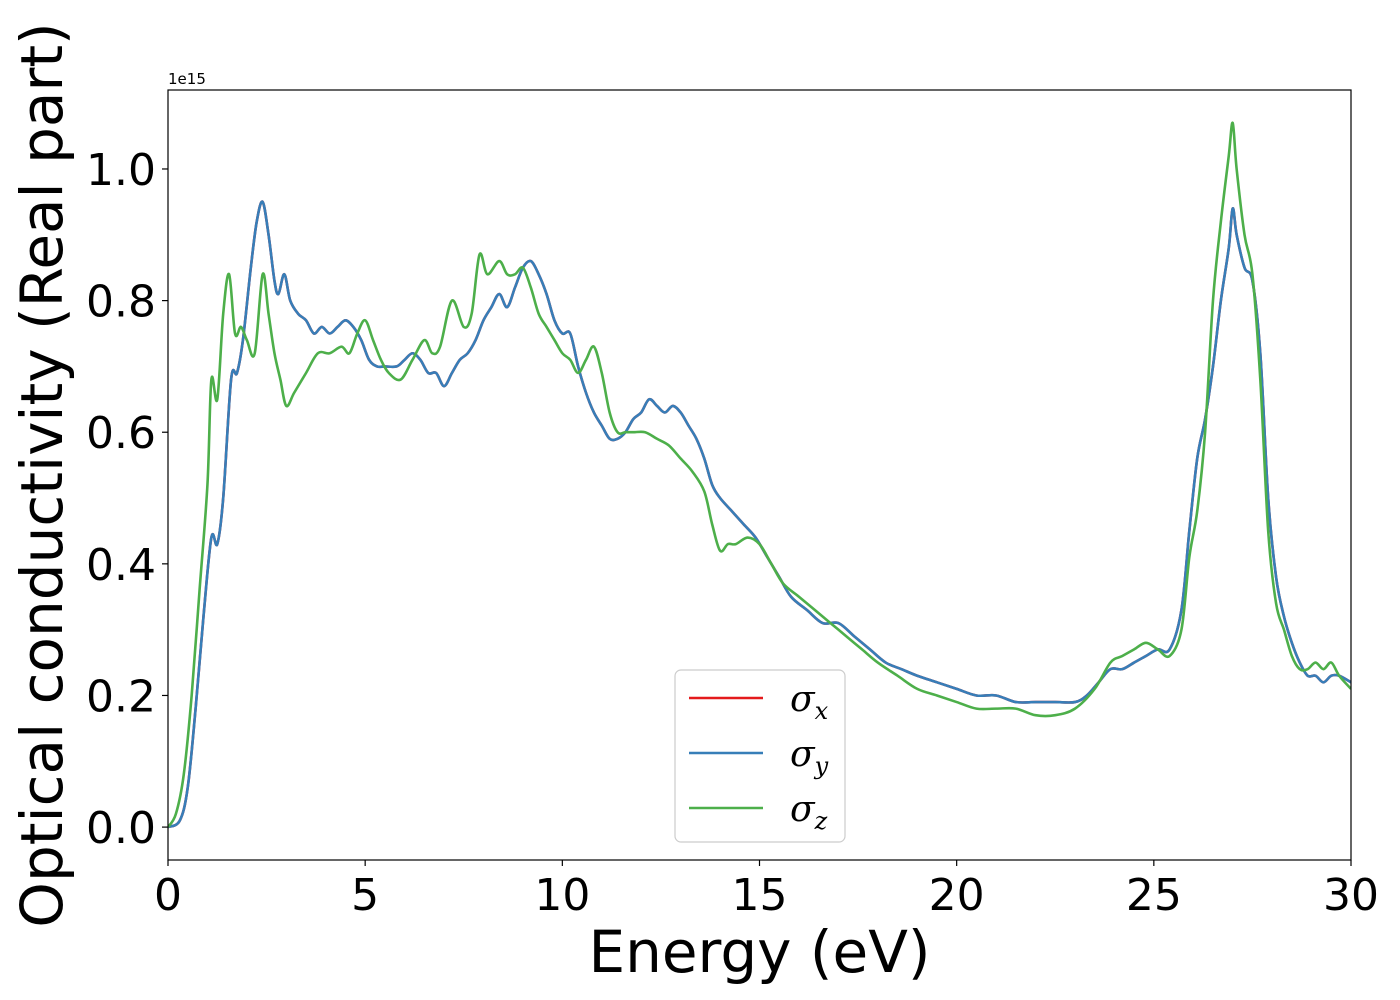  Describe the element at coordinates (365, 895) in the screenshot. I see `x-tick-label: 5` at that location.